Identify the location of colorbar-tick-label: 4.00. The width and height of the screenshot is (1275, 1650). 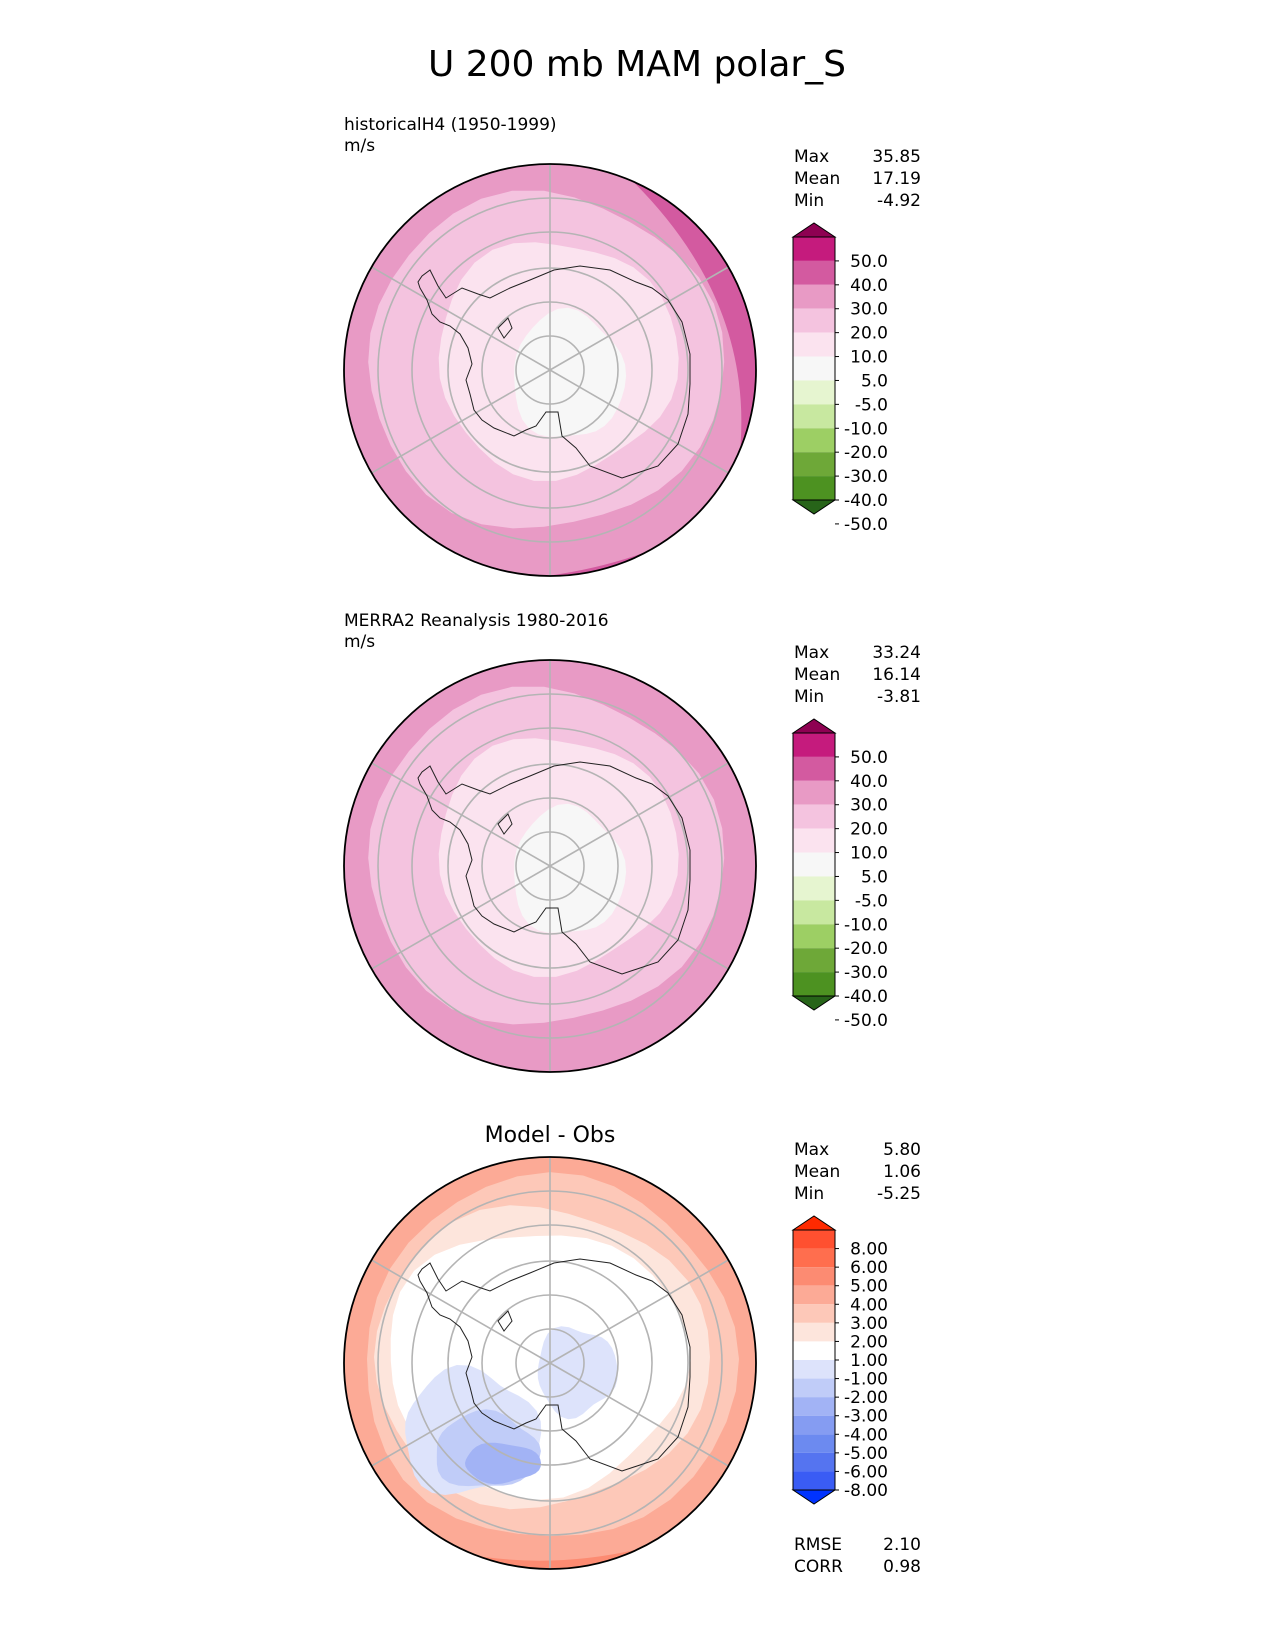
(869, 1305).